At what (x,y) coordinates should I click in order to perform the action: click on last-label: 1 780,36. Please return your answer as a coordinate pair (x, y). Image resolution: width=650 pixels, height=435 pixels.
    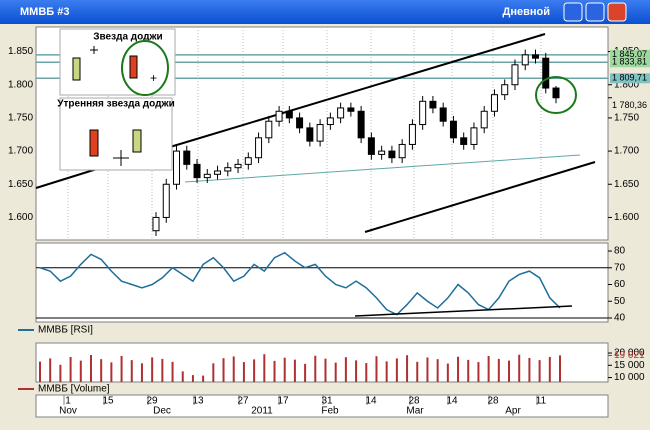
    Looking at the image, I should click on (629, 105).